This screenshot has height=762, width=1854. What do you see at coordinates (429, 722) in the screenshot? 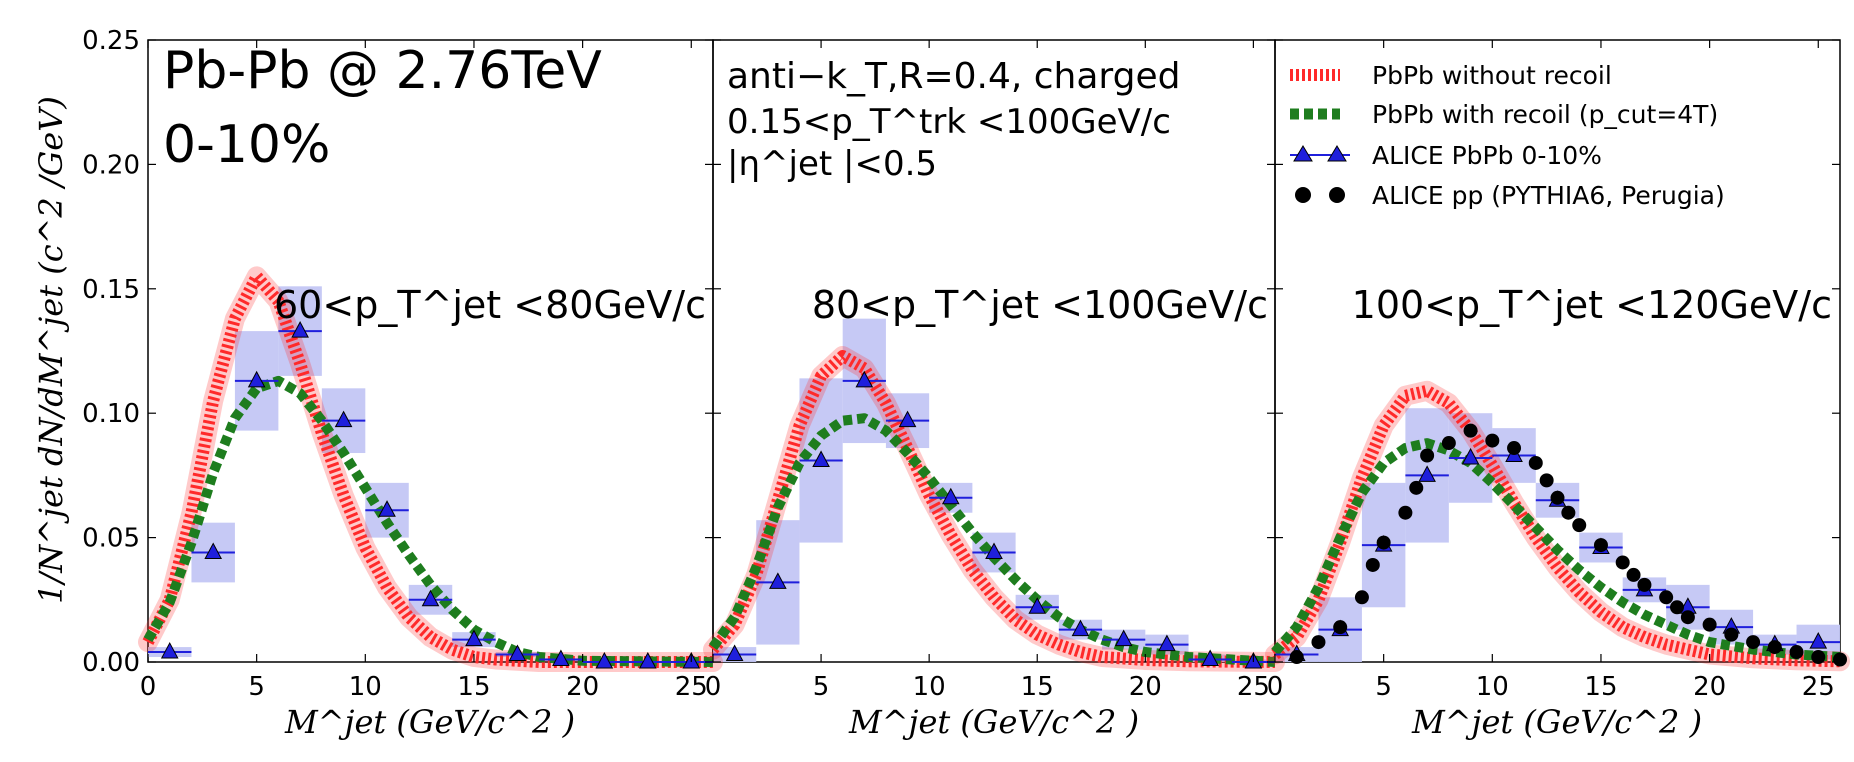
I see `x-axis-title-1: M^jet (GeV/c^2 )` at bounding box center [429, 722].